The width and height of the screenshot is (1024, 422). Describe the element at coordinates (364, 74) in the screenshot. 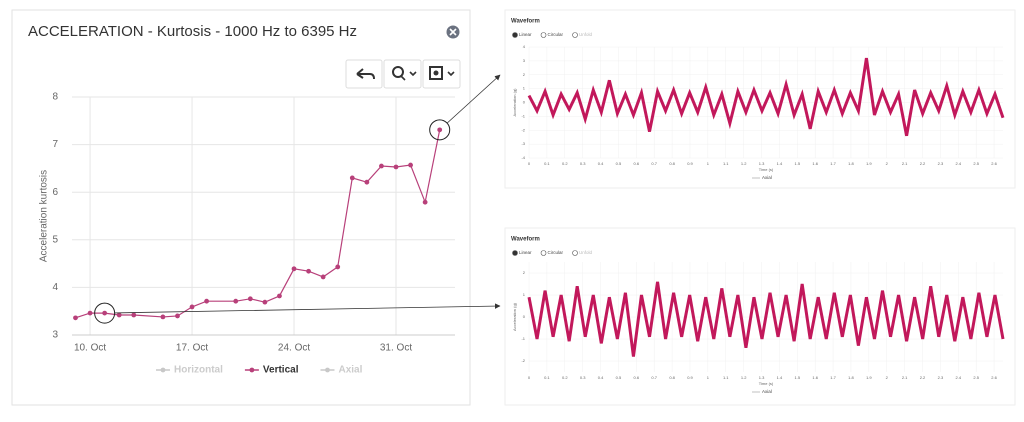

I see `undo-button` at that location.